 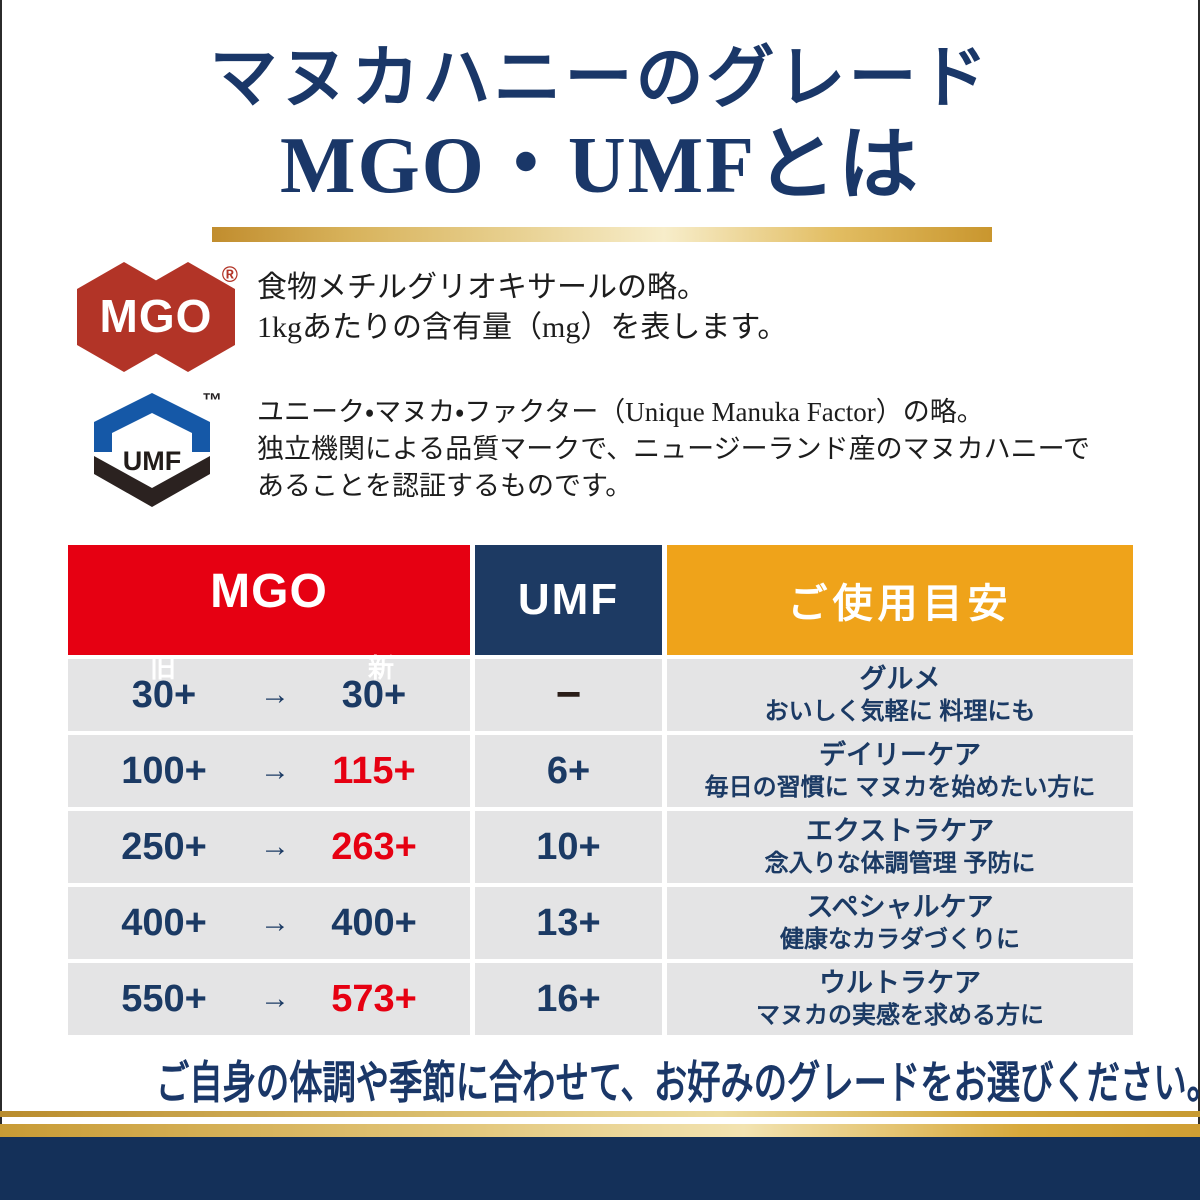 I want to click on page-title: マヌカハニーのグレード MGO・UMFとは, so click(x=600, y=125).